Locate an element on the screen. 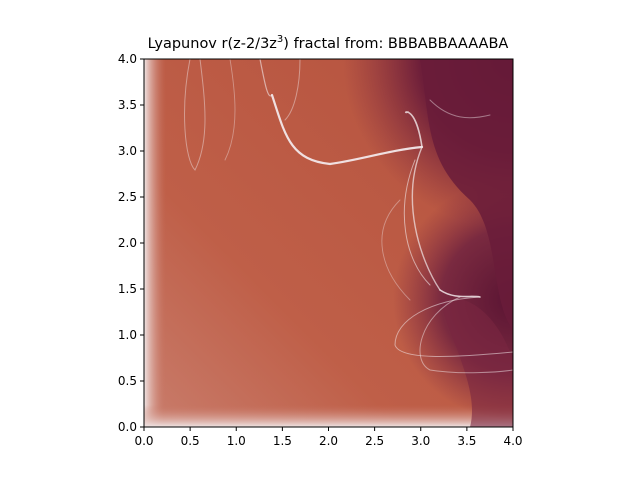  y-tick-label: 1.5 is located at coordinates (127, 289).